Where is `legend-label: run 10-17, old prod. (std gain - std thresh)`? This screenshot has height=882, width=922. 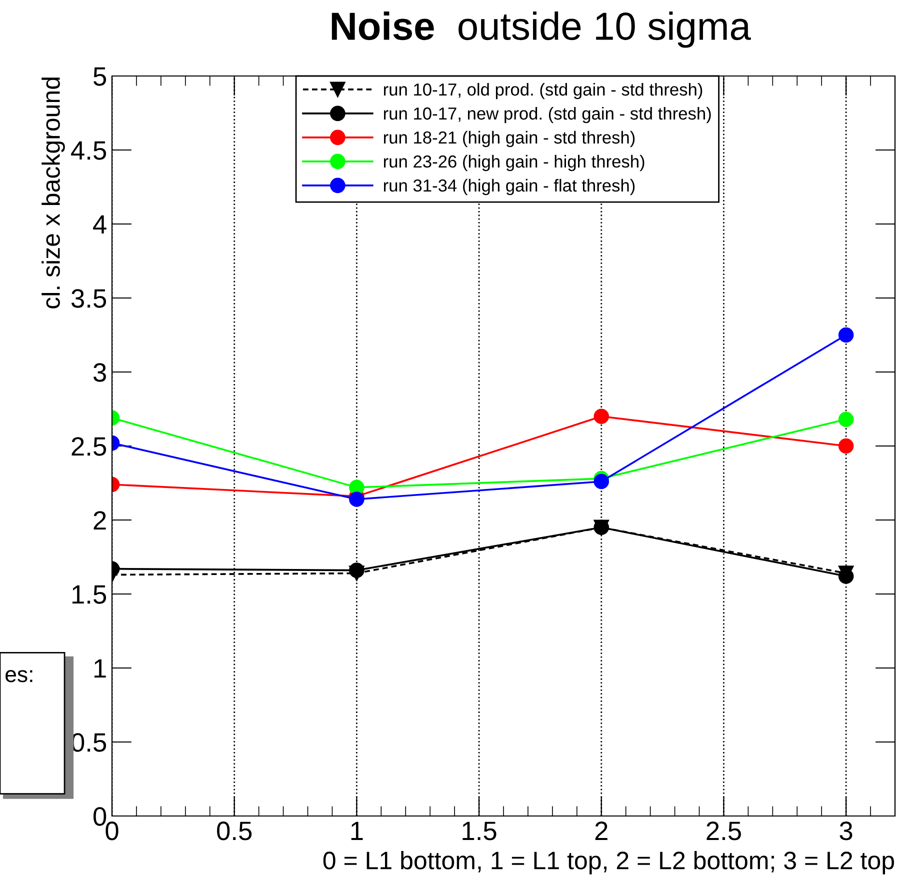
legend-label: run 10-17, old prod. (std gain - std thresh) is located at coordinates (543, 91).